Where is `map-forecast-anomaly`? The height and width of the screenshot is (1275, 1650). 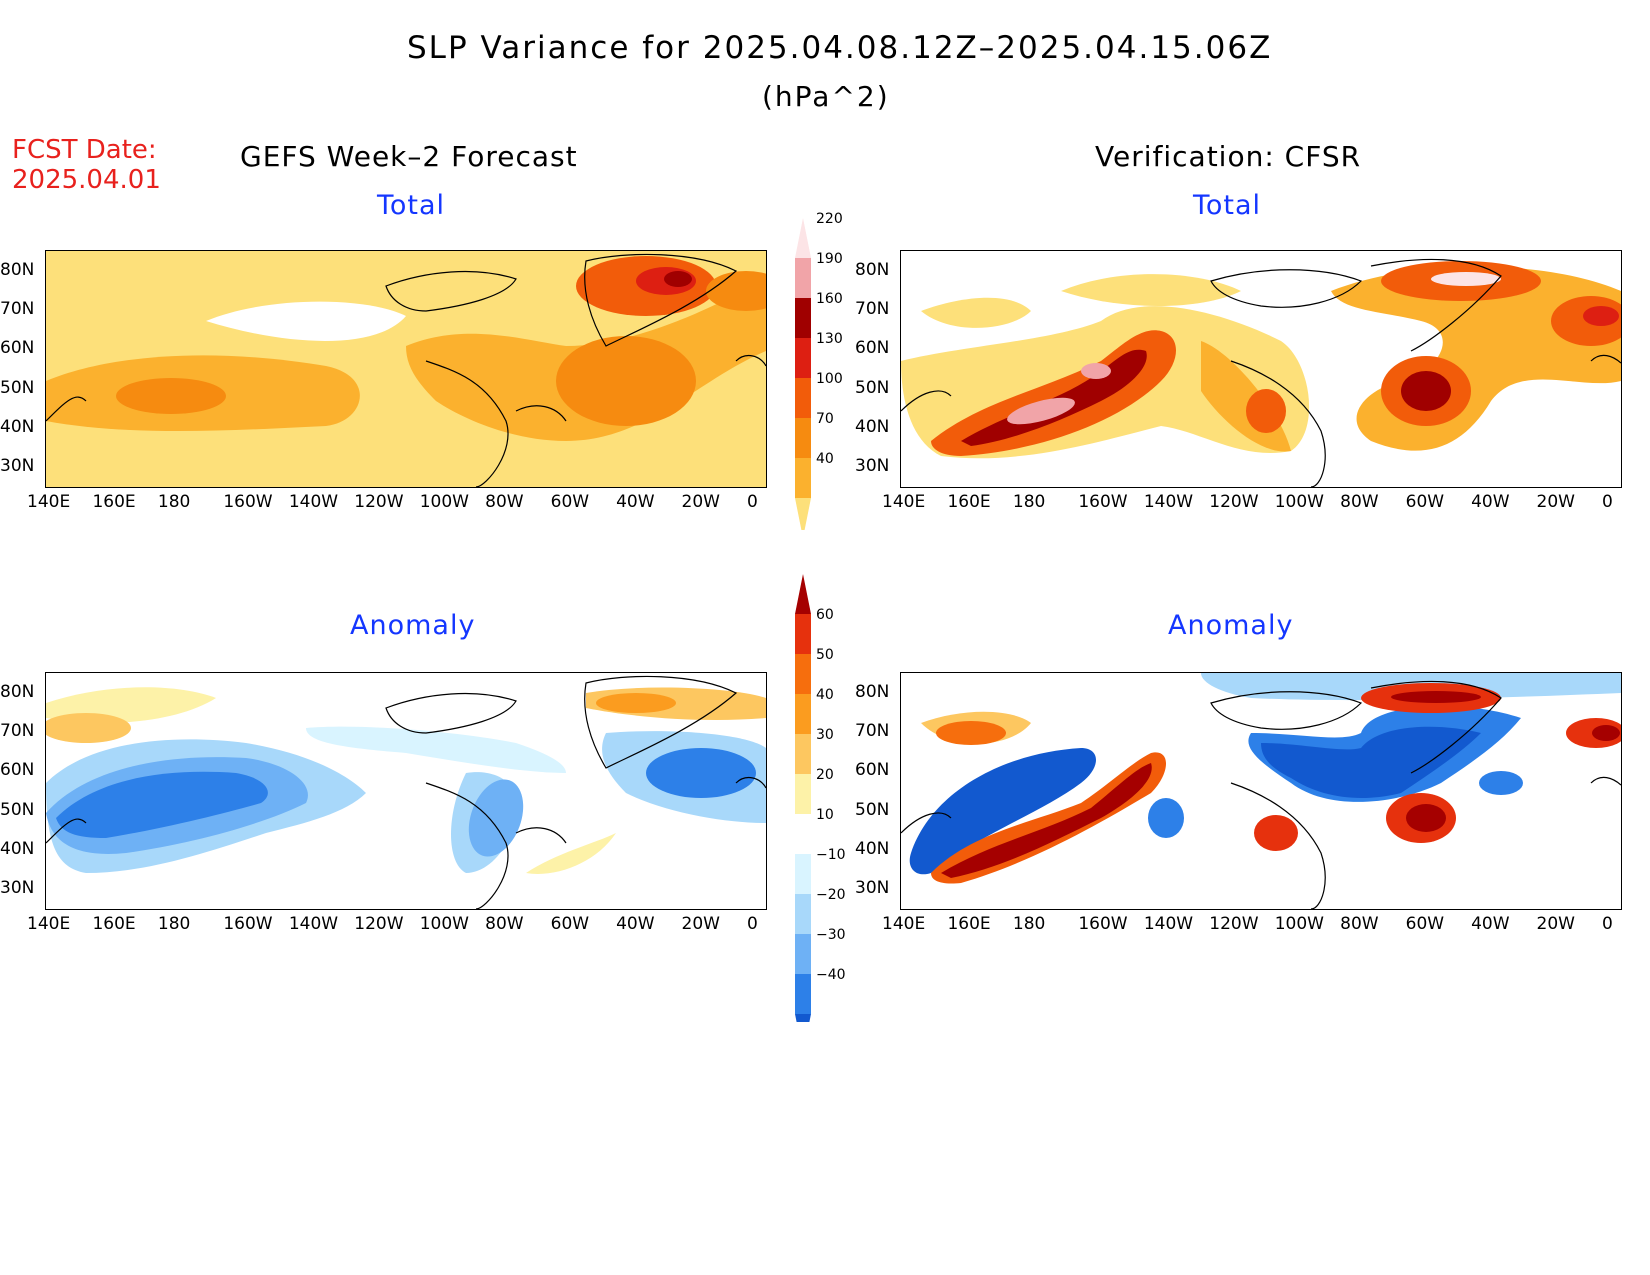 map-forecast-anomaly is located at coordinates (406, 791).